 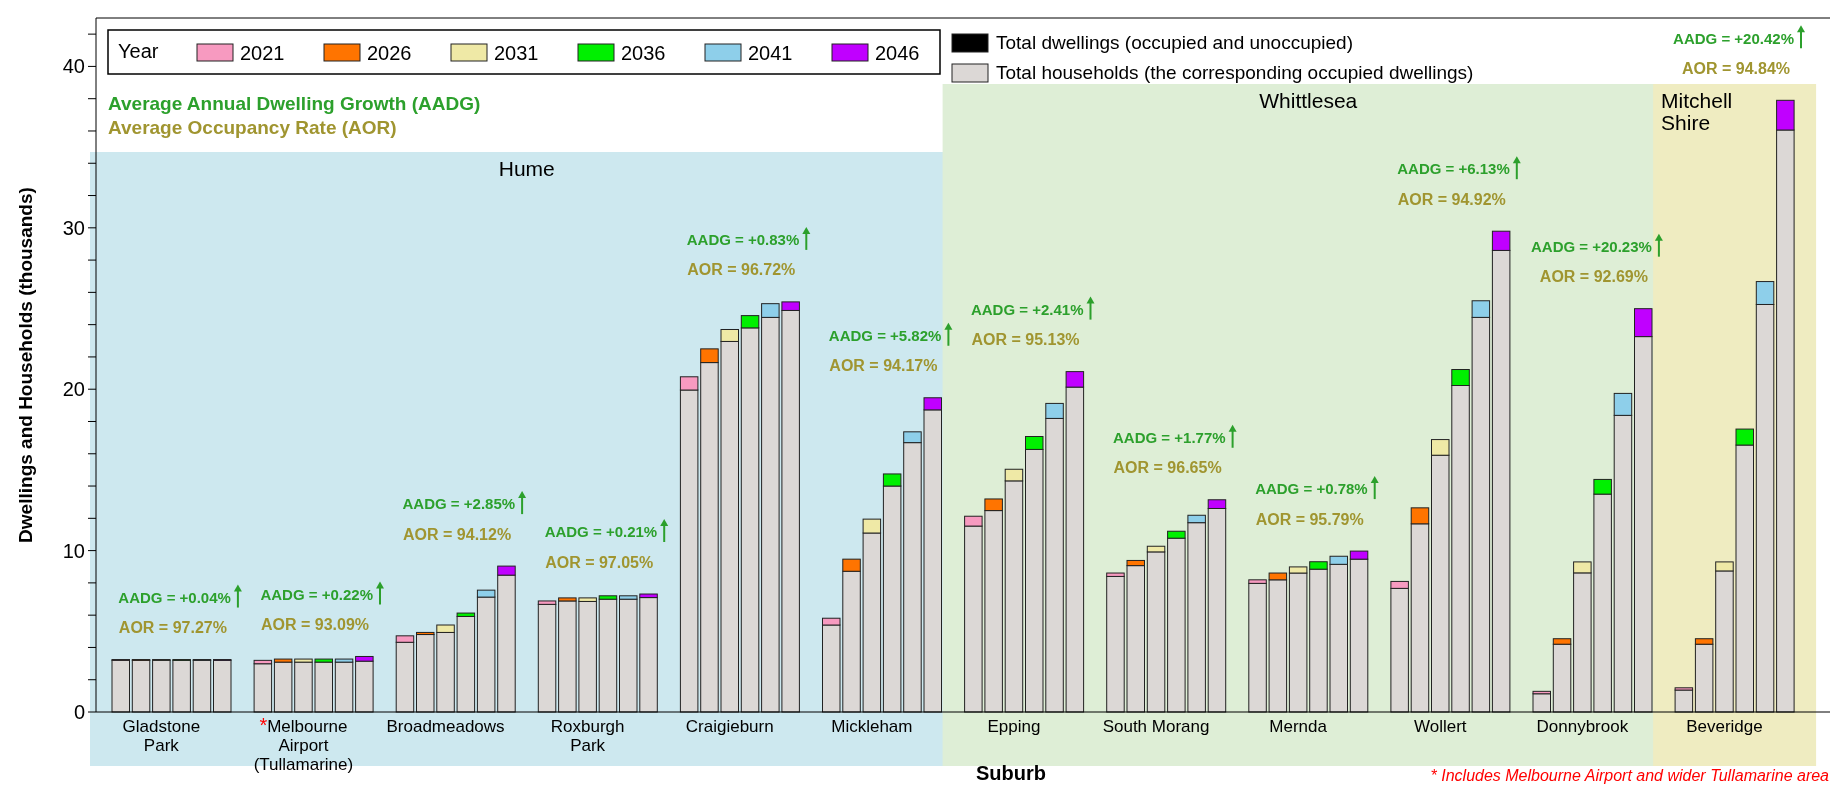 I want to click on annotation: Mitchell Shire, so click(x=1697, y=111).